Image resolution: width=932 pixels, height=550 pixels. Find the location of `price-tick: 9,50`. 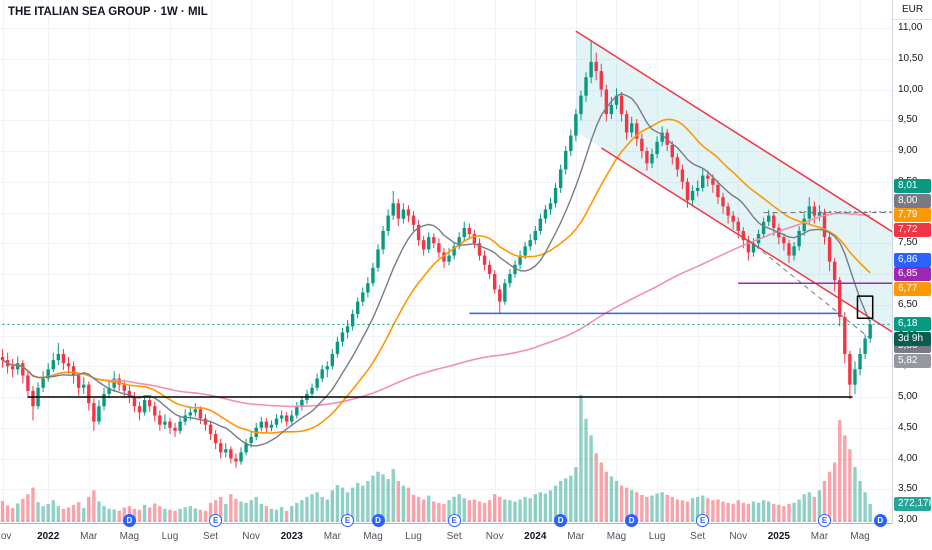

price-tick: 9,50 is located at coordinates (908, 120).